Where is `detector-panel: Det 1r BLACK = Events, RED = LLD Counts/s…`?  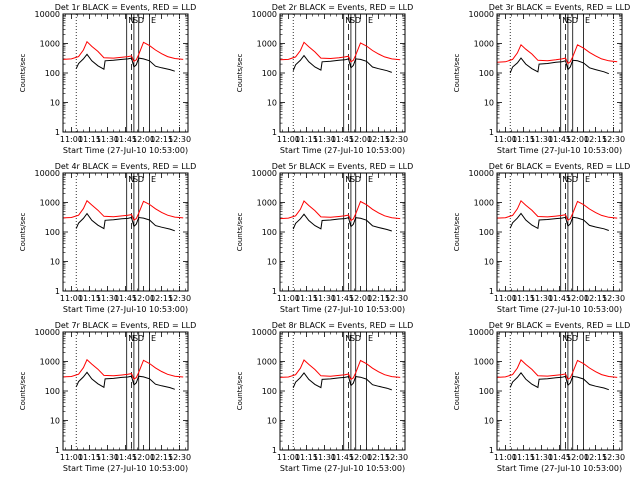 detector-panel: Det 1r BLACK = Events, RED = LLD Counts/s… is located at coordinates (107, 79).